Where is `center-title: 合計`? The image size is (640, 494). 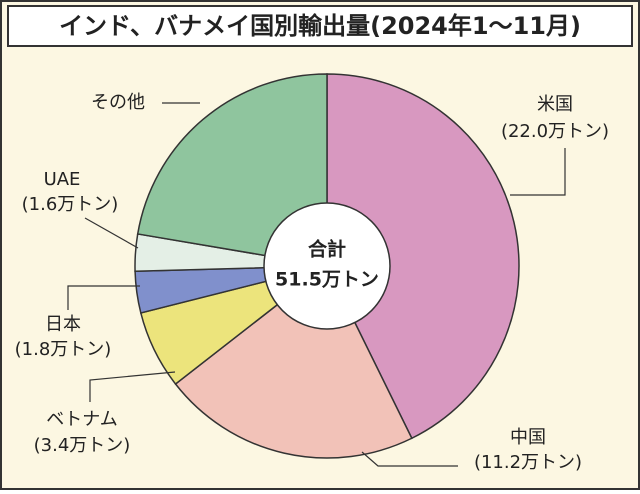
center-title: 合計 is located at coordinates (327, 249).